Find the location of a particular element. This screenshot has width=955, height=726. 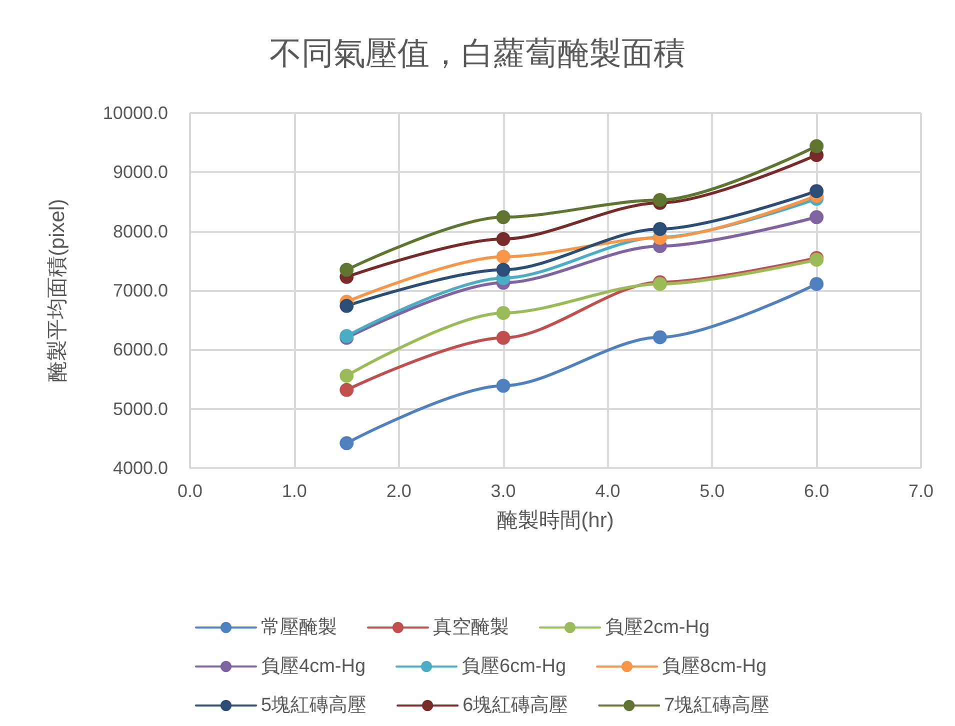

x-tick-label: 0.0 is located at coordinates (190, 491).